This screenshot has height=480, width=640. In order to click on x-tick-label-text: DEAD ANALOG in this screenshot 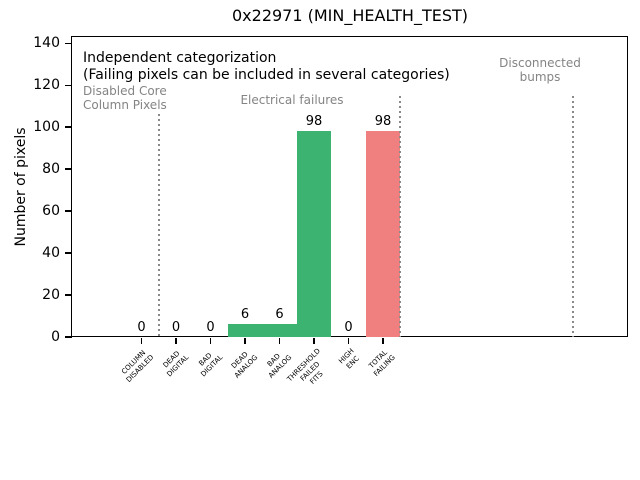, I will do `click(244, 365)`.